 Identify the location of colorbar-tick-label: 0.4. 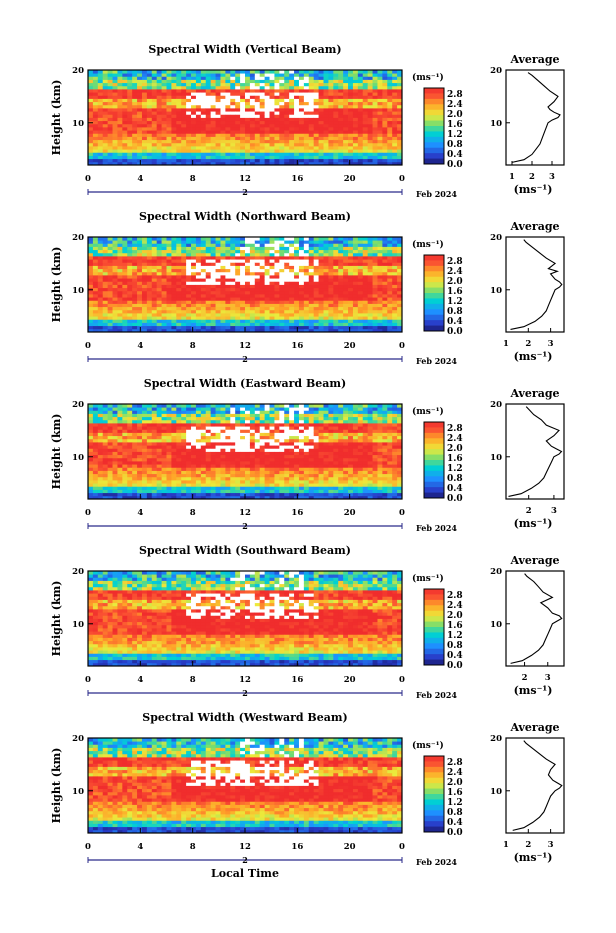
(455, 155).